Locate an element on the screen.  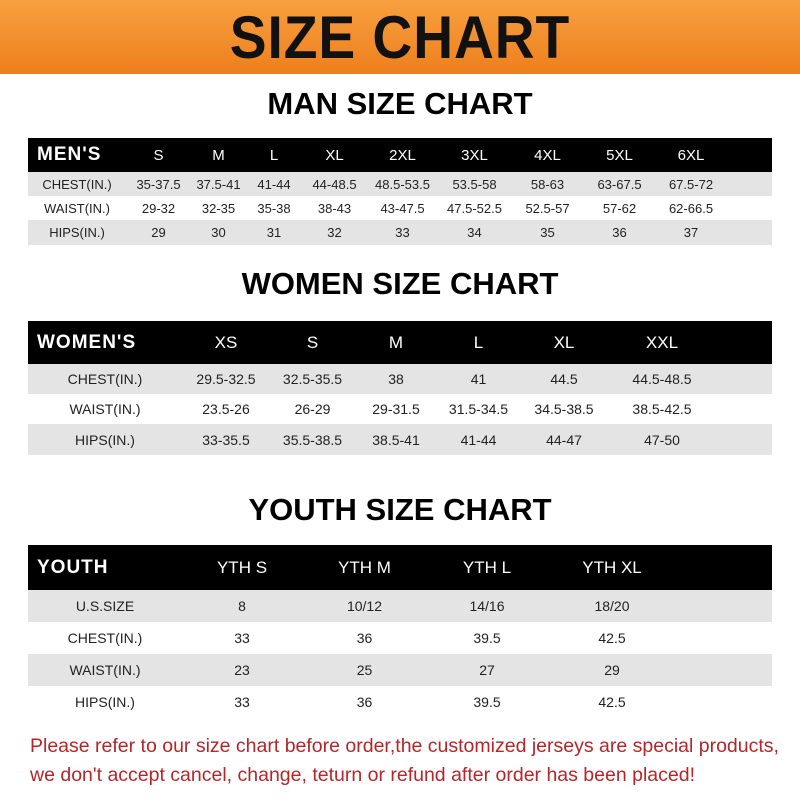
cell: 35.5-38.5 is located at coordinates (312, 439).